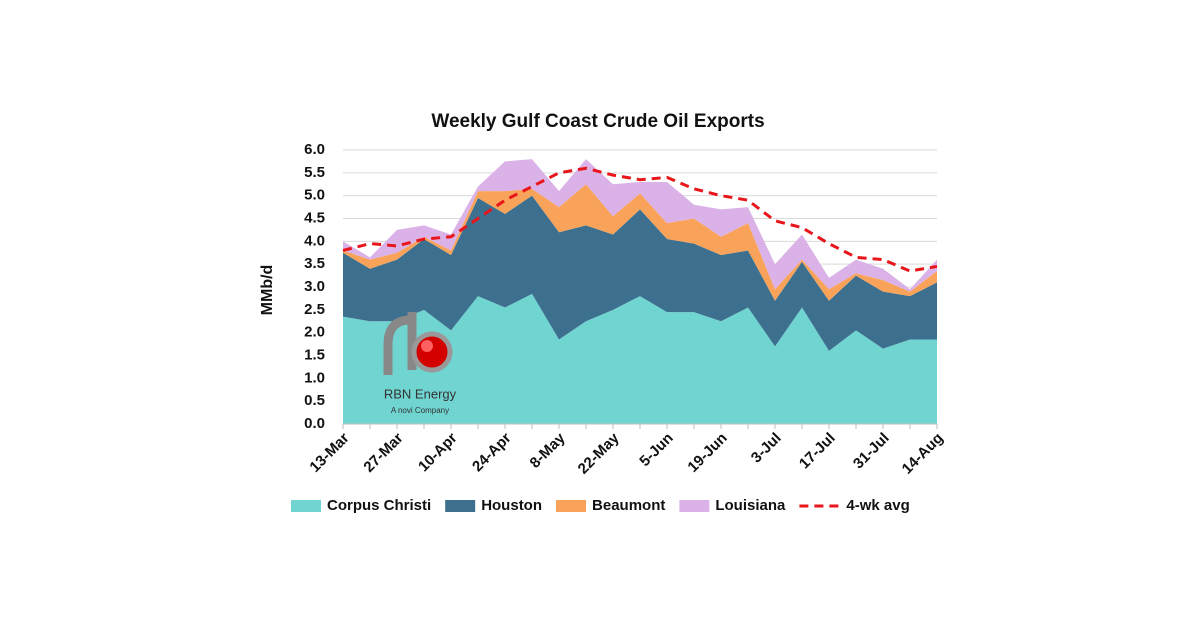 The height and width of the screenshot is (630, 1200). What do you see at coordinates (871, 451) in the screenshot?
I see `x-tick-label: 31-Jul` at bounding box center [871, 451].